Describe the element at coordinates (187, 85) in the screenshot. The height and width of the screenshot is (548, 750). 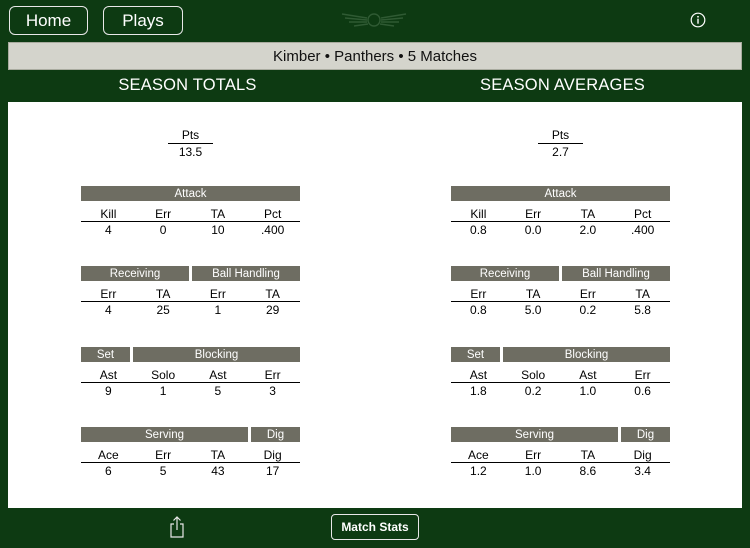
I see `season-totals-heading: SEASON TOTALS` at that location.